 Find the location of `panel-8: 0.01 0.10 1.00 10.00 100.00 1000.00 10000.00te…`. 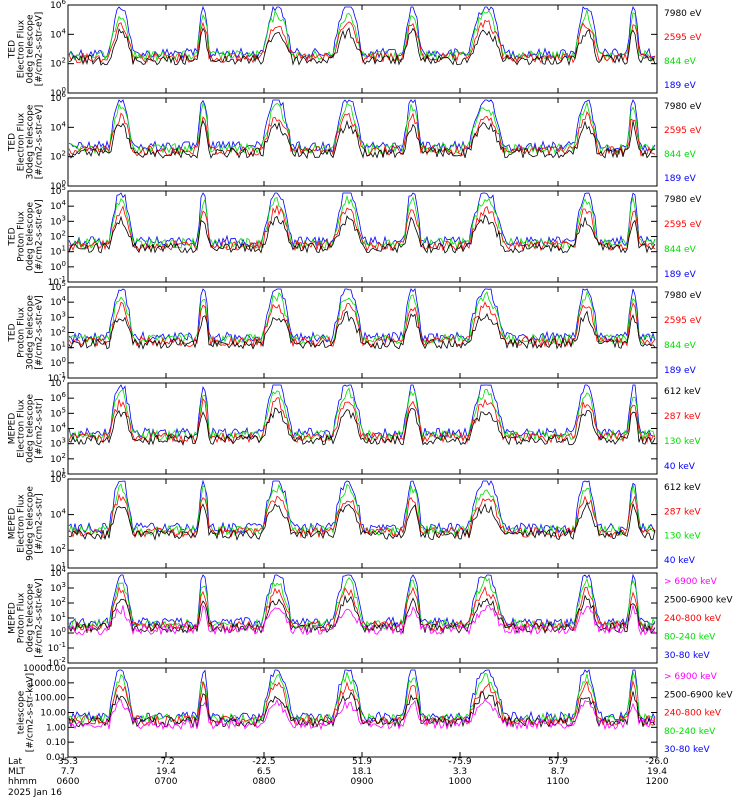

panel-8: 0.01 0.10 1.00 10.00 100.00 1000.00 10000.00te… is located at coordinates (375, 713).